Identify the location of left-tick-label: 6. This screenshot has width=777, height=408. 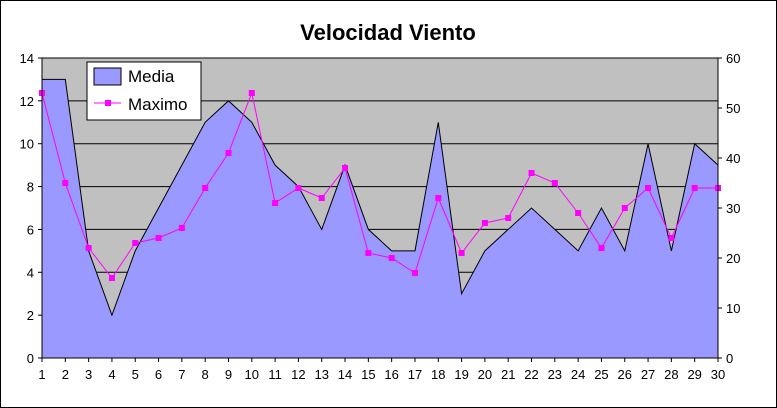
(30, 229).